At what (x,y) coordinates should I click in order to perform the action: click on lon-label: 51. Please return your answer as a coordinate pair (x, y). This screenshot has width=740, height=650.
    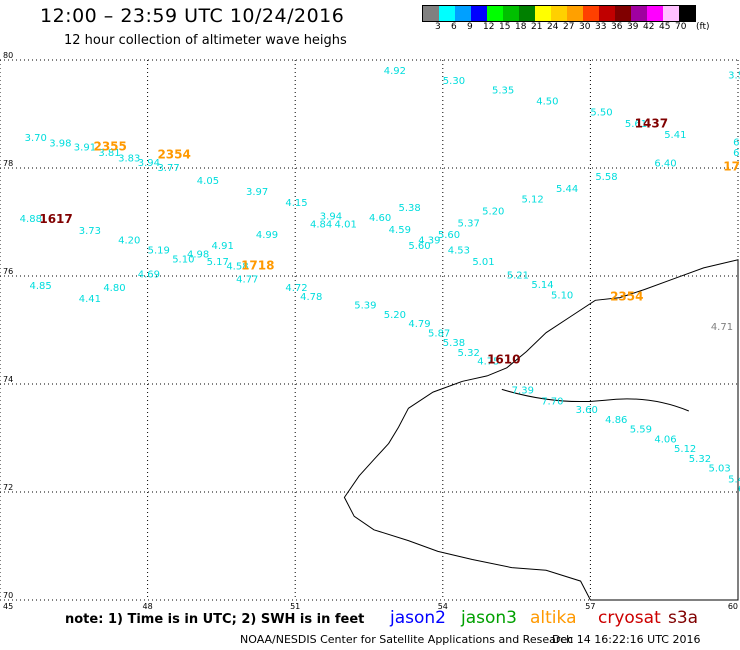
    Looking at the image, I should click on (295, 606).